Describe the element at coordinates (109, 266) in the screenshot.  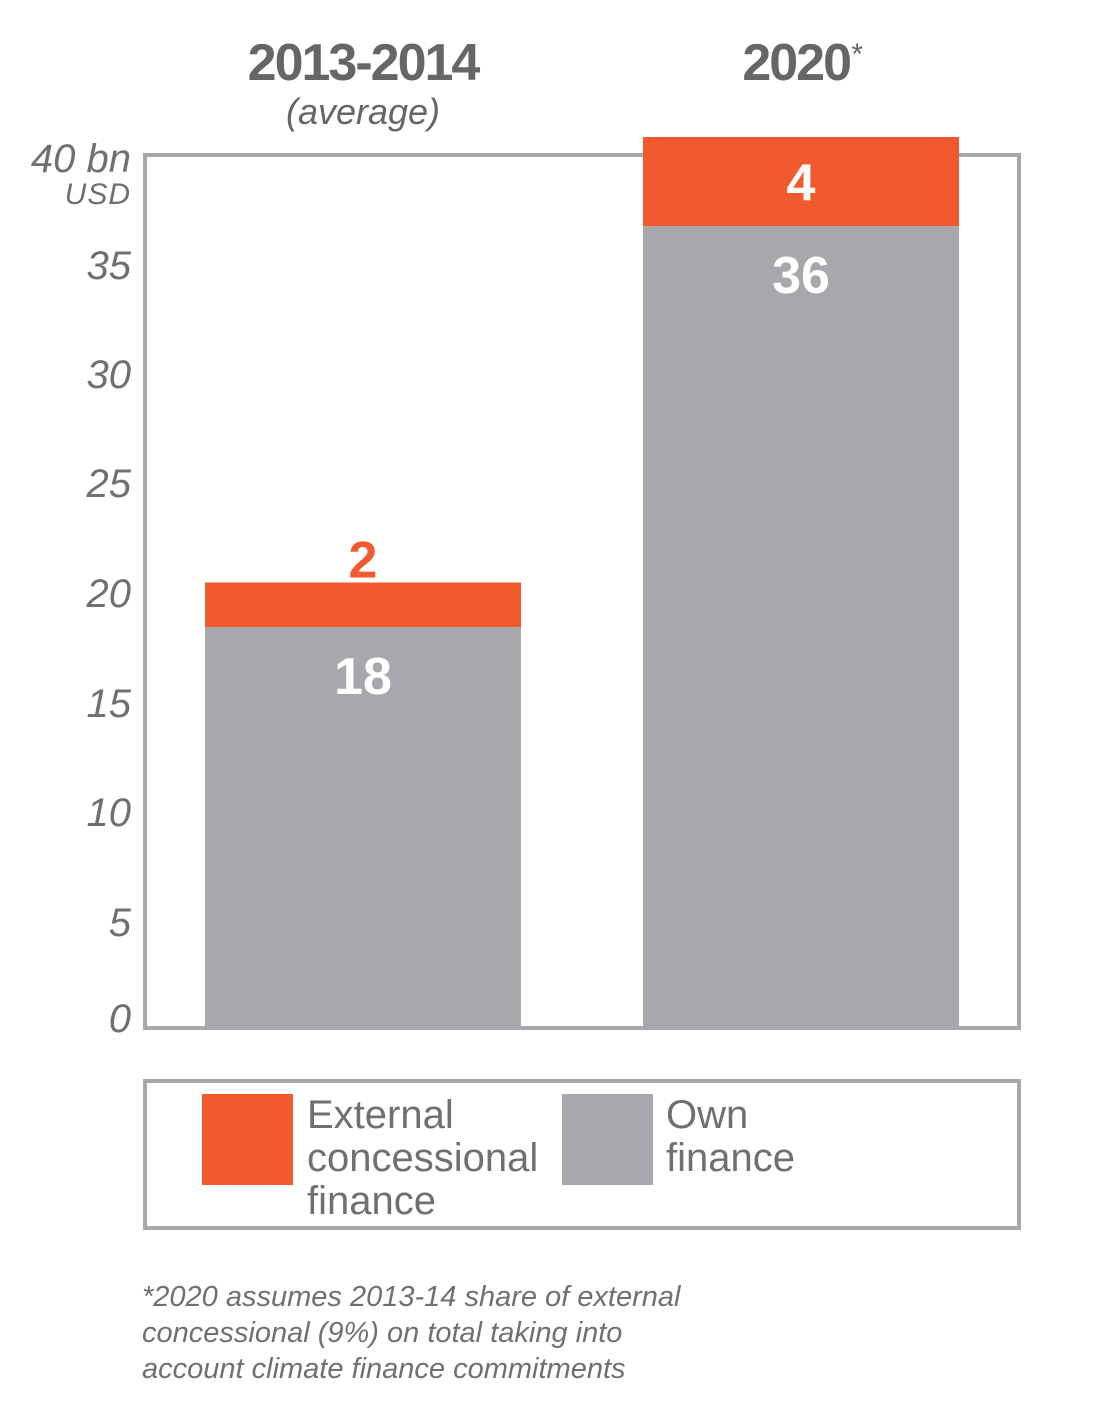
I see `y-tick-label: 35` at that location.